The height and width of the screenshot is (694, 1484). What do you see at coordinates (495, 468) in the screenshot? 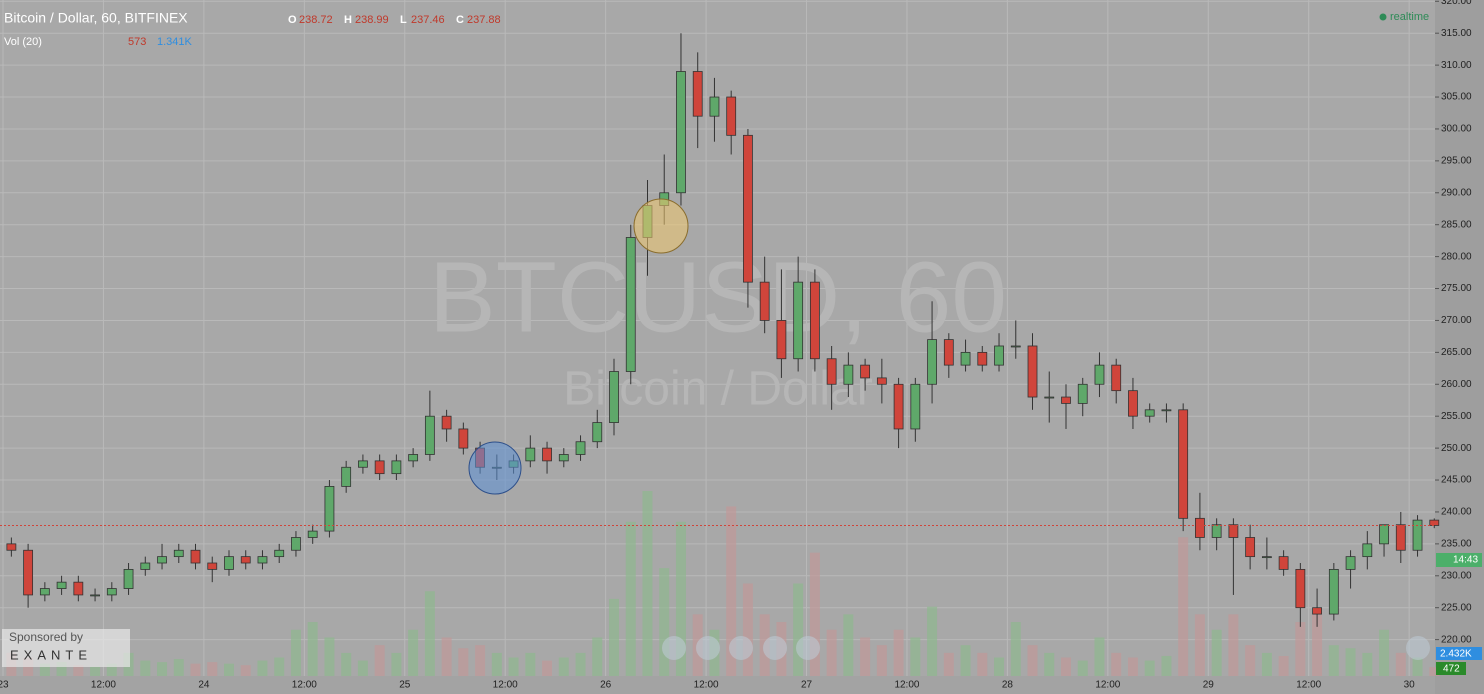
I see `highlight-circle` at bounding box center [495, 468].